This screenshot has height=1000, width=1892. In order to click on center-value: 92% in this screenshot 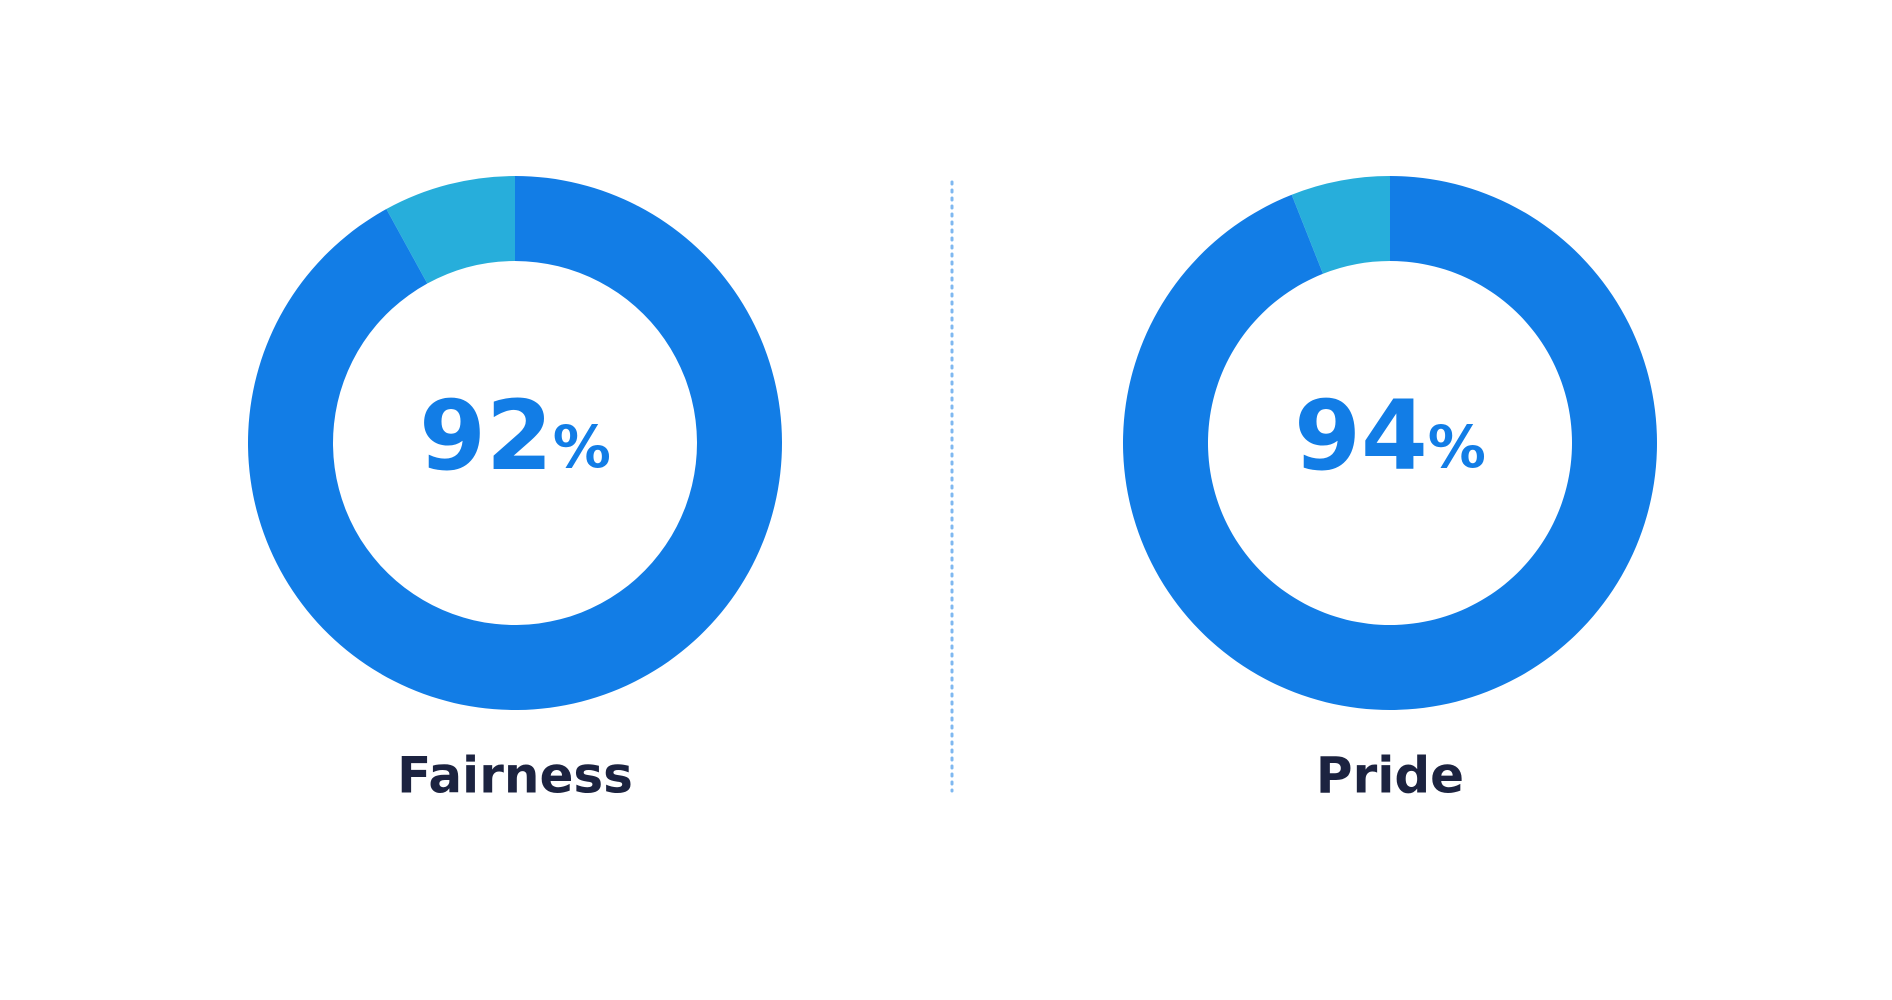, I will do `click(515, 436)`.